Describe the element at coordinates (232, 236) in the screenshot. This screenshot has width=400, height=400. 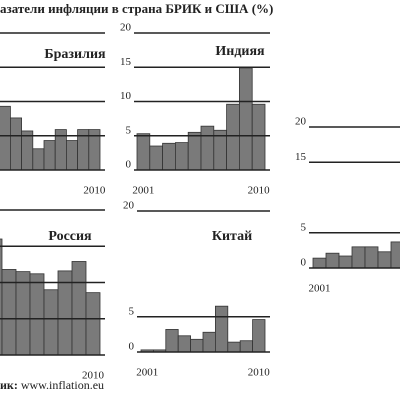
I see `panel-title: Китай` at that location.